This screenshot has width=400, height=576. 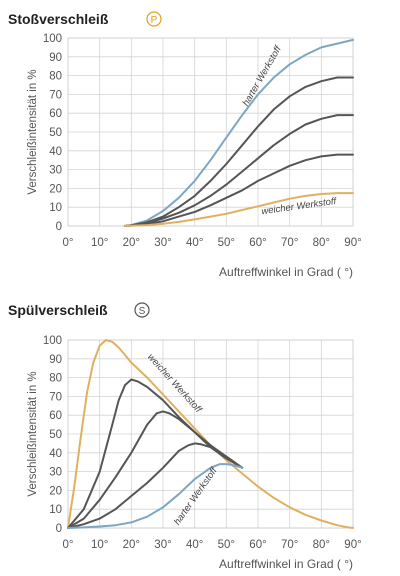 I want to click on badge-letter: S, so click(x=142, y=311).